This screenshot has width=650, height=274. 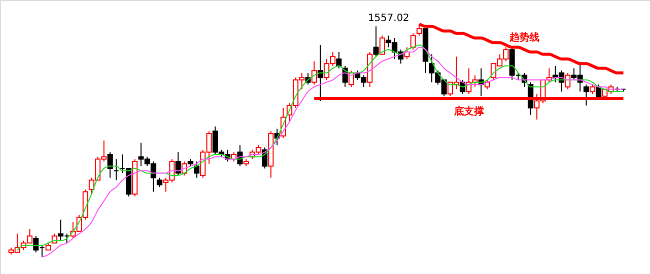 What do you see at coordinates (389, 18) in the screenshot?
I see `annotation: 1557.02` at bounding box center [389, 18].